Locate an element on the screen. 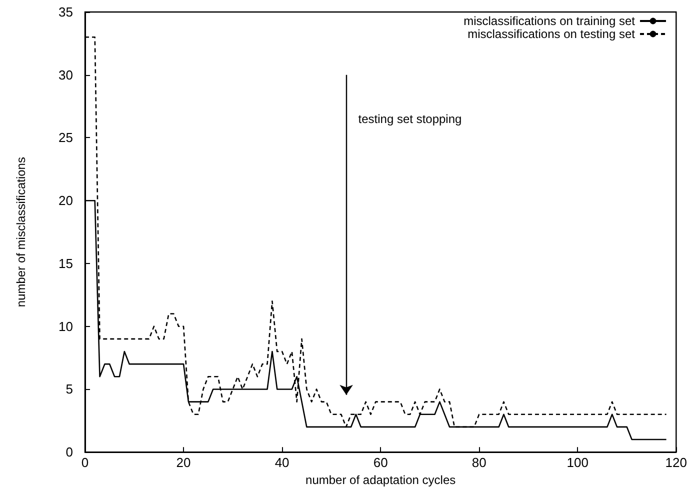  y-axis-title: number of misclassifications is located at coordinates (21, 232).